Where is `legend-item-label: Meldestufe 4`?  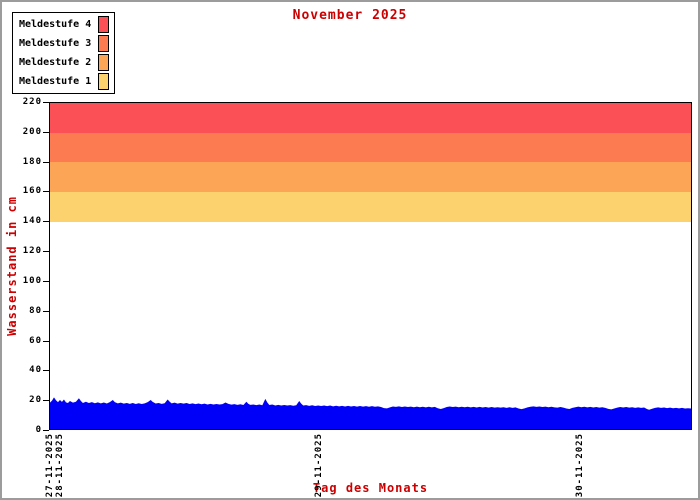 legend-item-label: Meldestufe 4 is located at coordinates (55, 24).